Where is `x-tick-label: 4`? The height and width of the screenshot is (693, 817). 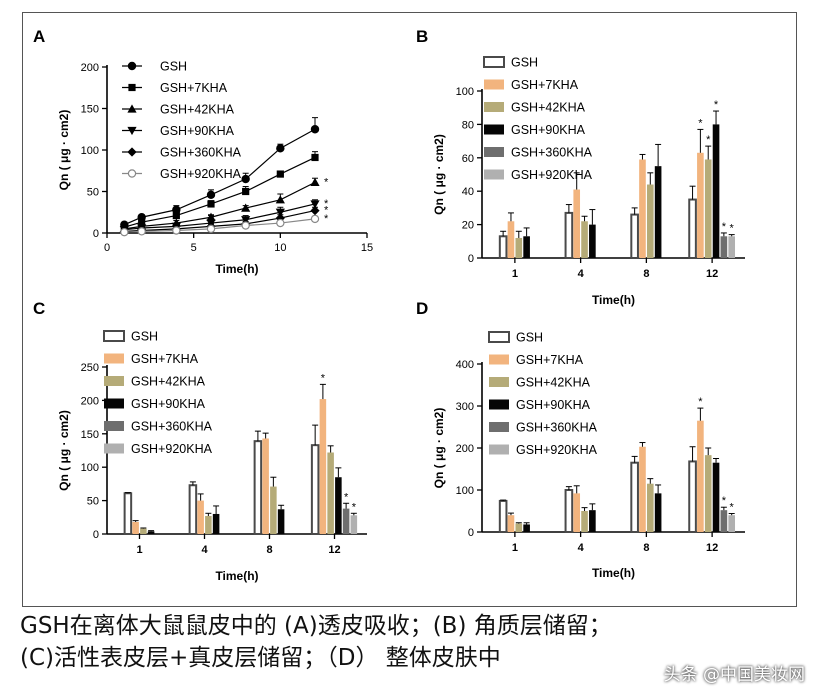
x-tick-label: 4 is located at coordinates (581, 548).